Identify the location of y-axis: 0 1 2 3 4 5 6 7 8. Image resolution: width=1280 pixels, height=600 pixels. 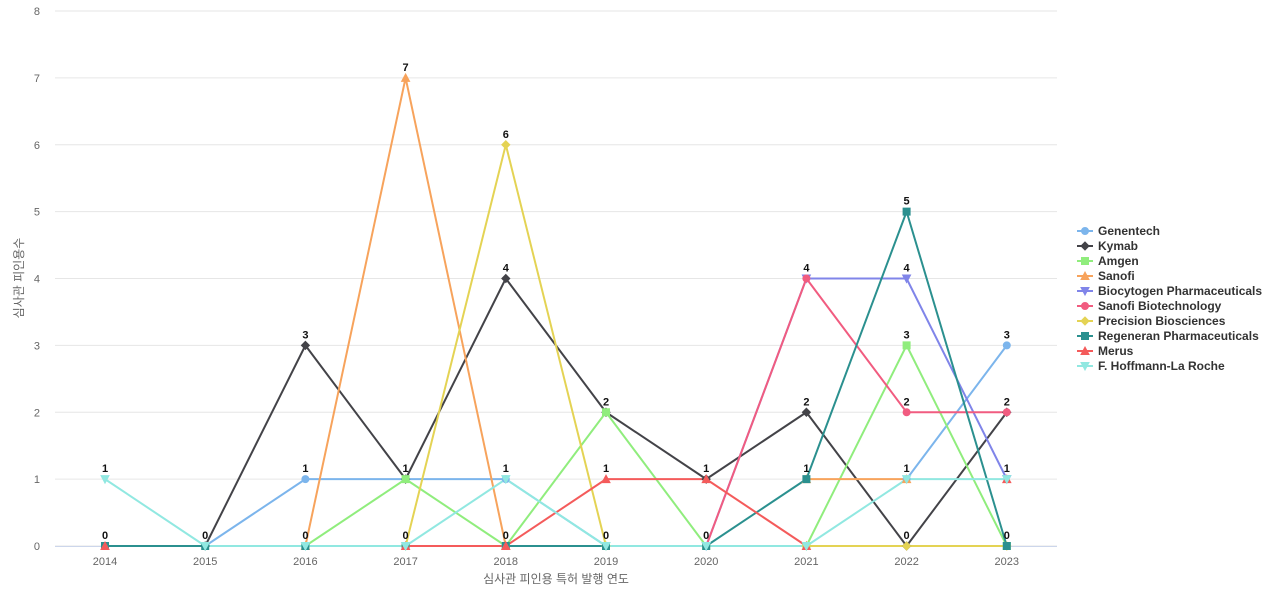
(37, 279).